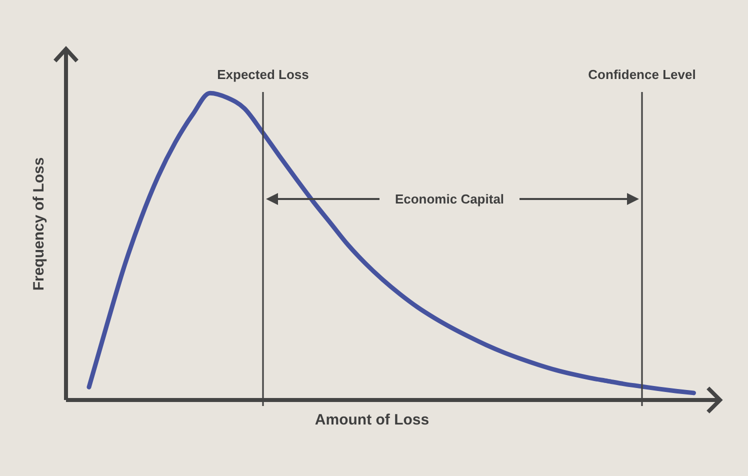 The width and height of the screenshot is (748, 476). I want to click on annotation: Economic Capital, so click(449, 199).